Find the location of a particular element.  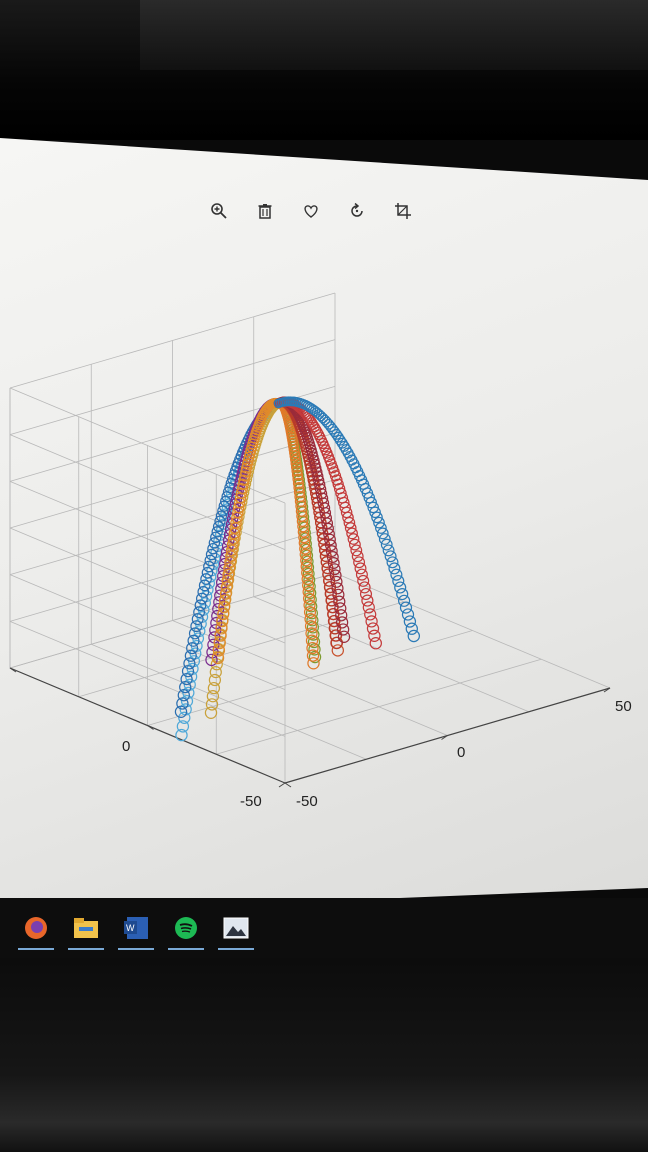

rotate-button is located at coordinates (357, 211).